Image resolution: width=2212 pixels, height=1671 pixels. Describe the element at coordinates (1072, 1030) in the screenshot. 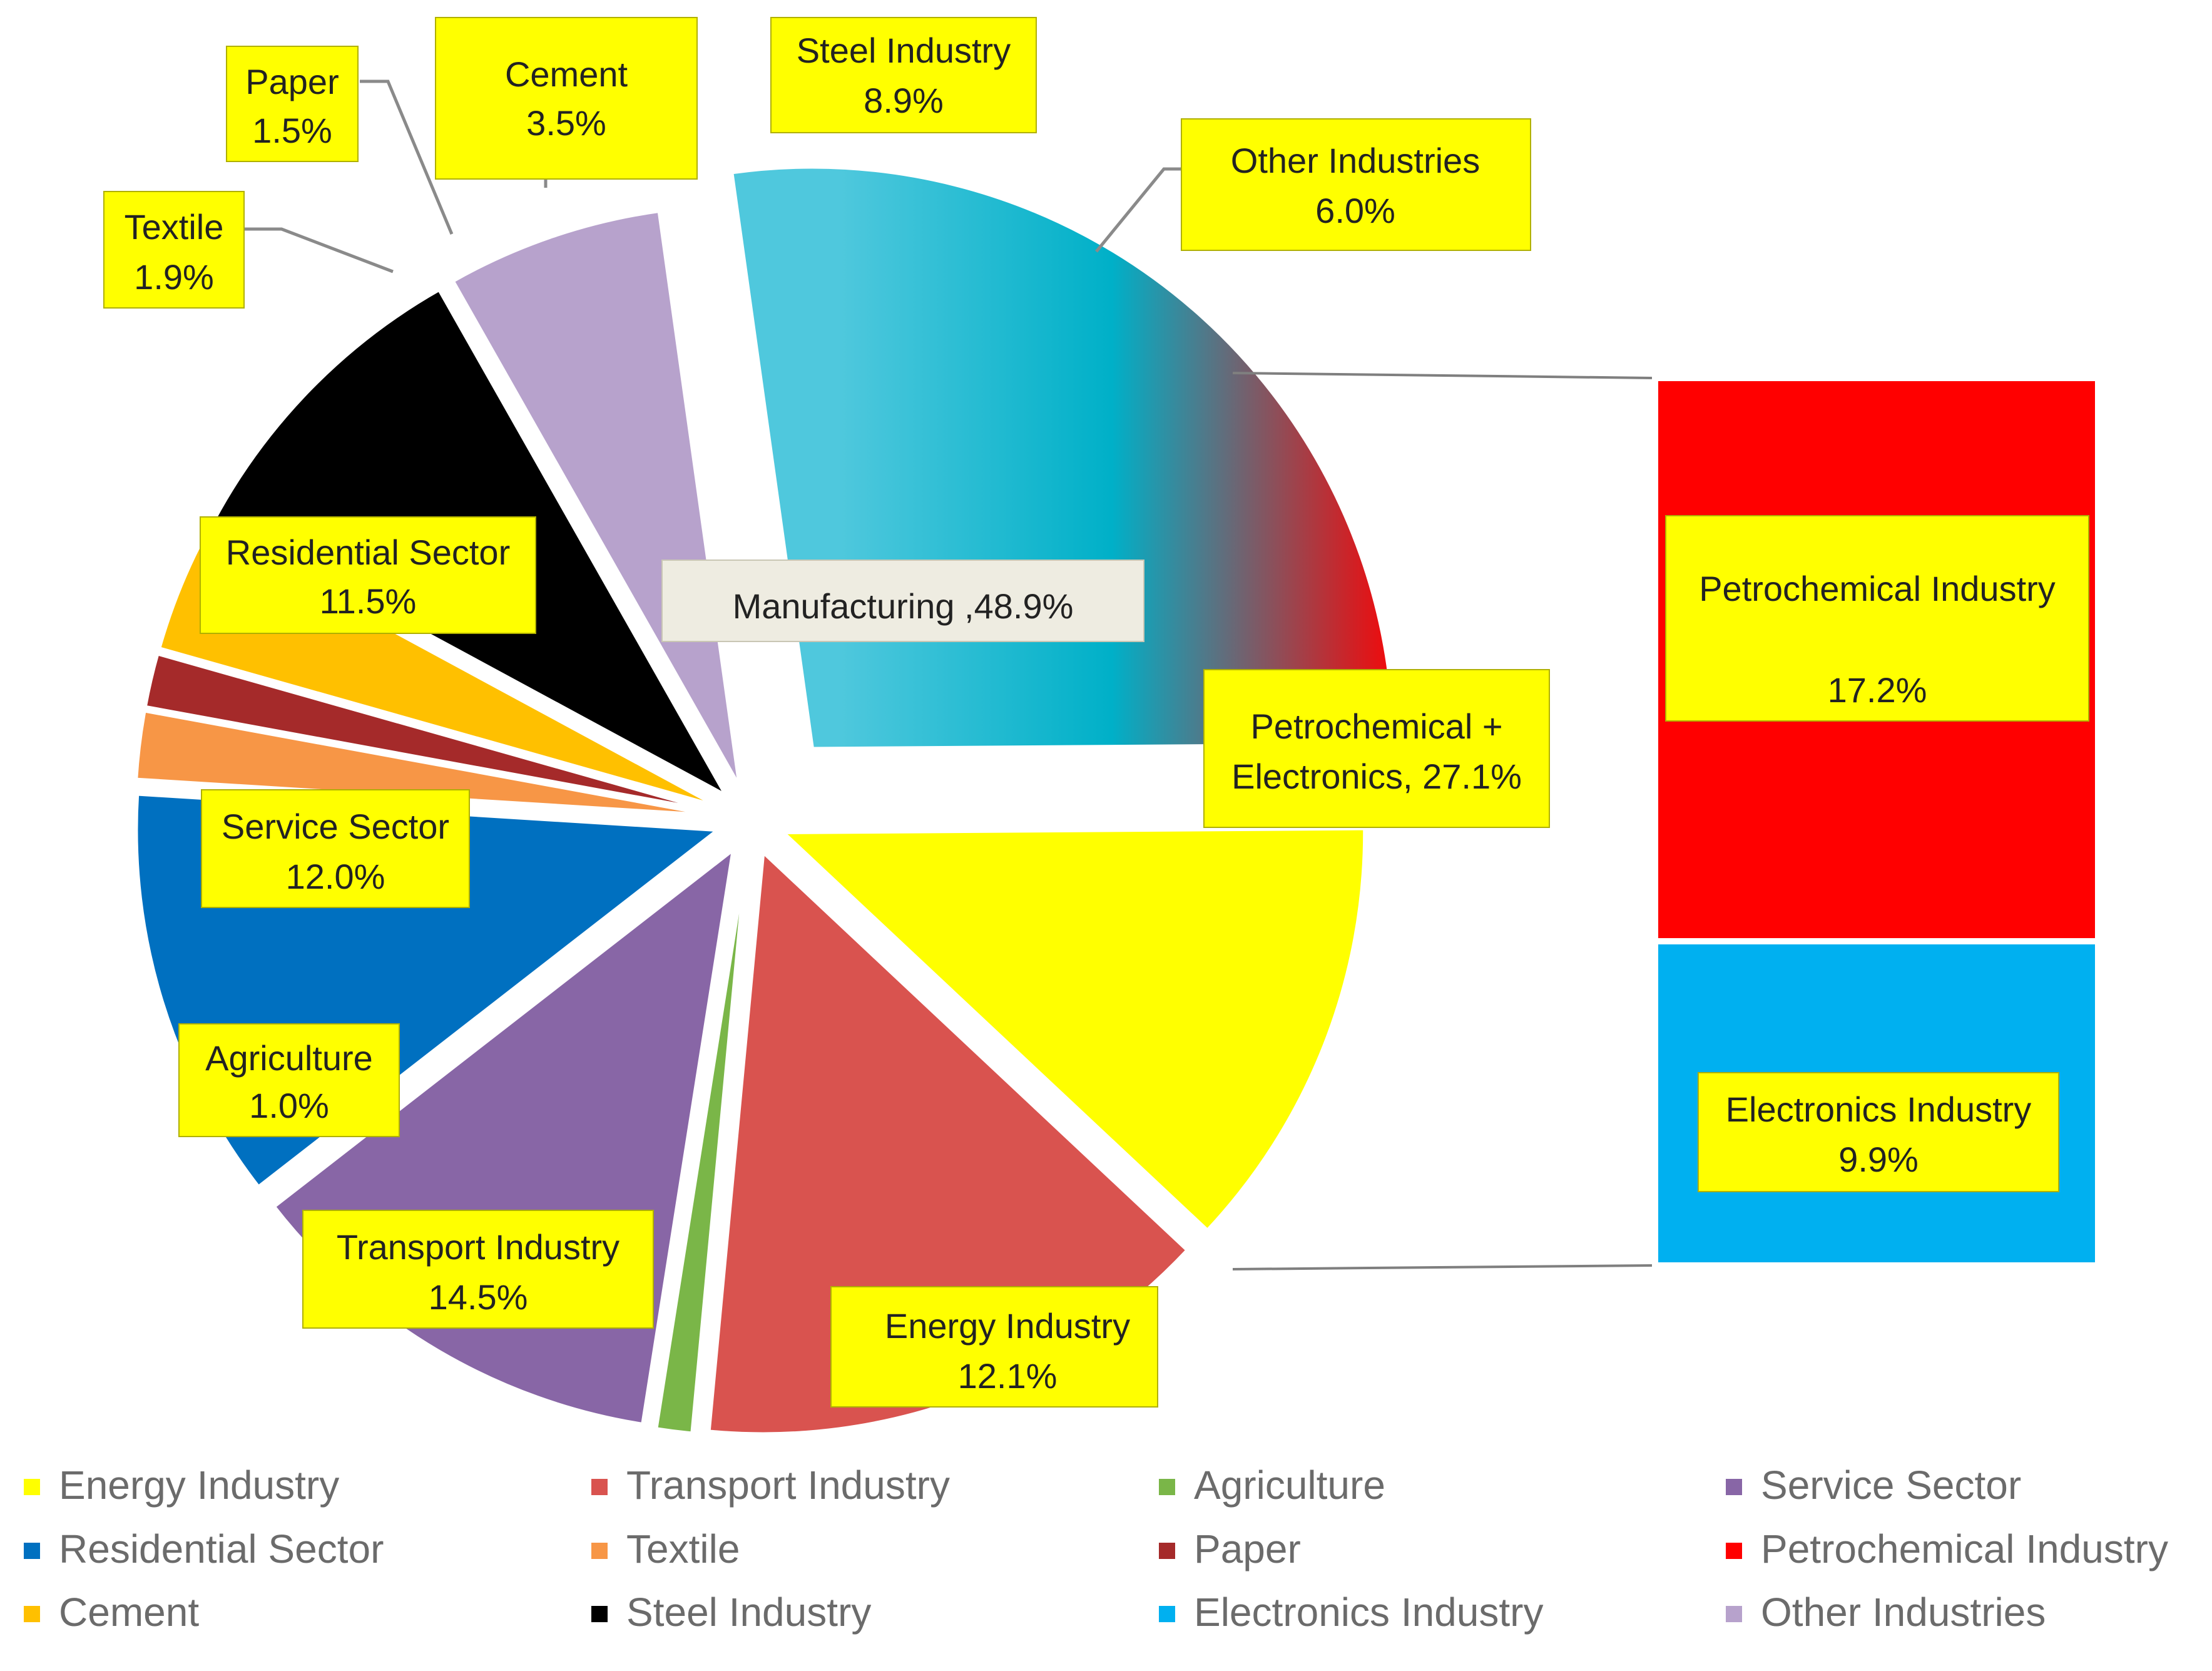

I see `pie-slice-energy` at that location.